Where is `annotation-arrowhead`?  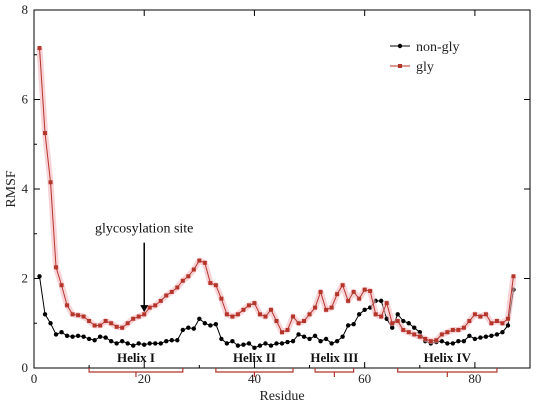
annotation-arrowhead is located at coordinates (144, 309).